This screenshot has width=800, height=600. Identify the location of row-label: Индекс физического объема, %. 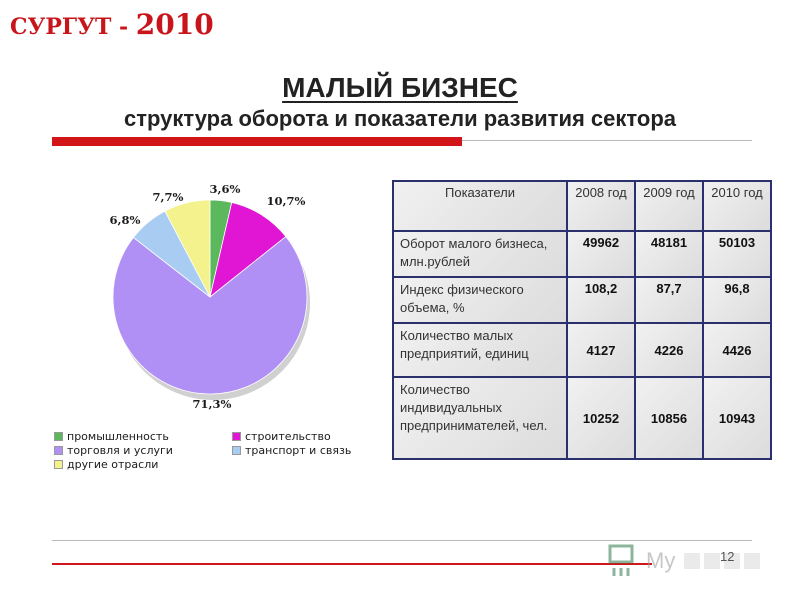
(480, 300).